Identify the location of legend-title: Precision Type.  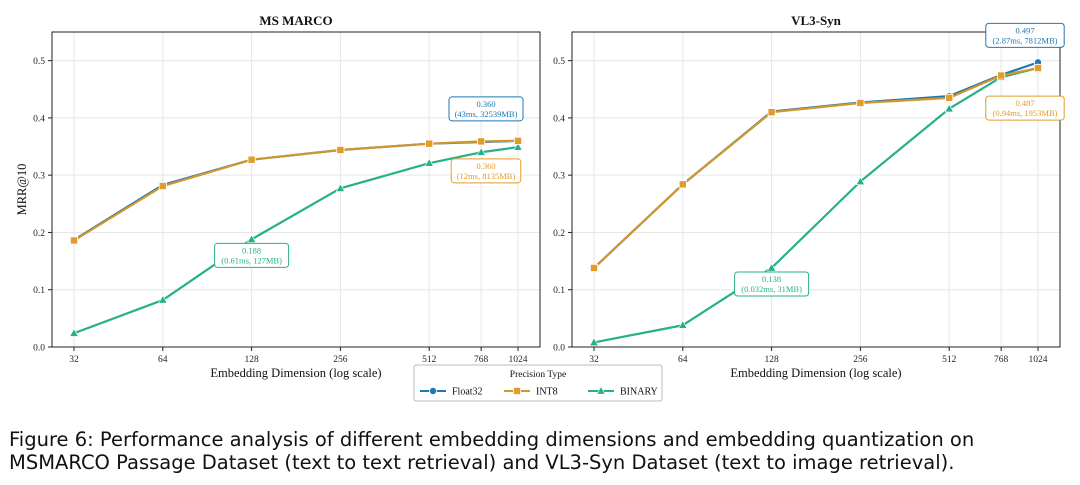
(538, 375).